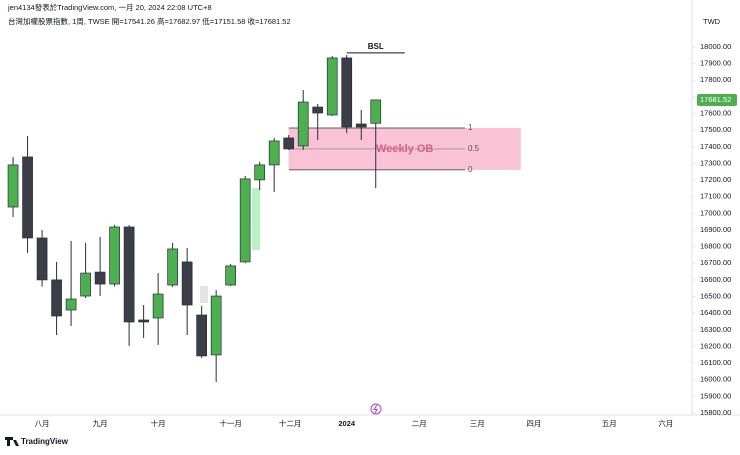 This screenshot has height=455, width=740. Describe the element at coordinates (715, 279) in the screenshot. I see `y-tick-label: 16600.00` at that location.